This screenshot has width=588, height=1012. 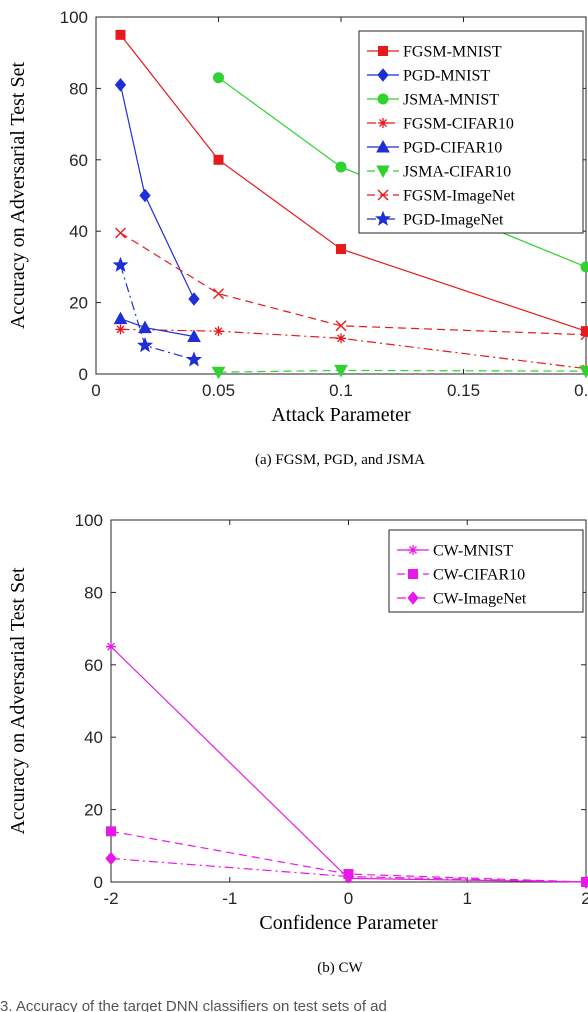 What do you see at coordinates (458, 124) in the screenshot?
I see `legend-label: FGSM-CIFAR10` at bounding box center [458, 124].